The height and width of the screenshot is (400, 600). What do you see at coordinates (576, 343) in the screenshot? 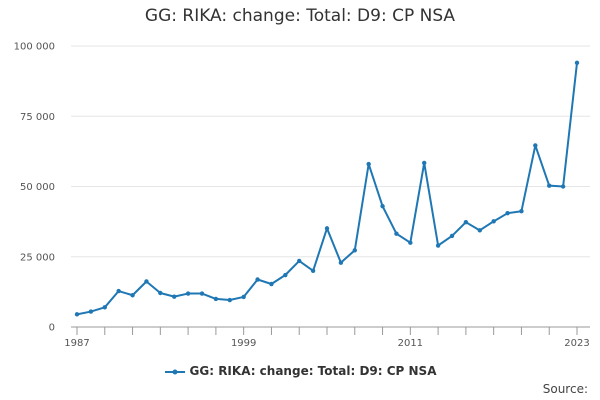
I see `x-tick-label: 2023` at bounding box center [576, 343].